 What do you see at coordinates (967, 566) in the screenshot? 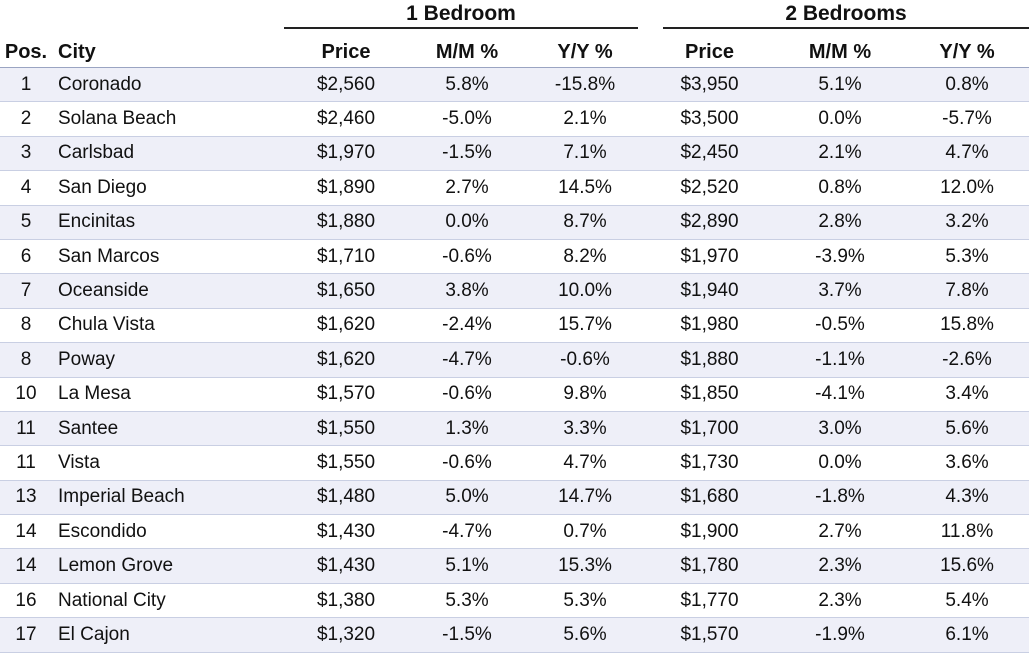
I see `cell-yy-2bed: 15.6%` at bounding box center [967, 566].